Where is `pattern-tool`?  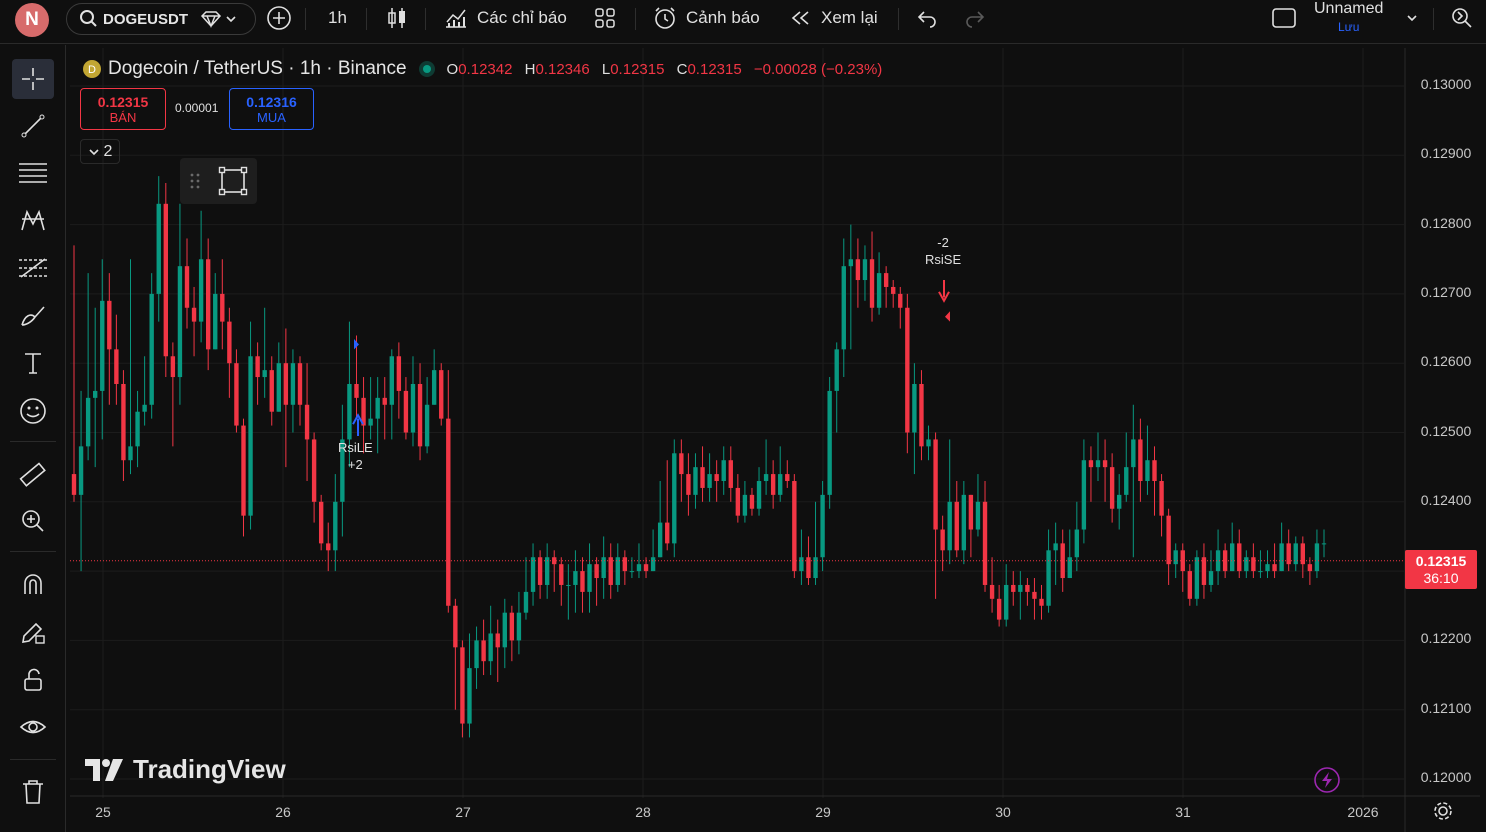
pattern-tool is located at coordinates (33, 221).